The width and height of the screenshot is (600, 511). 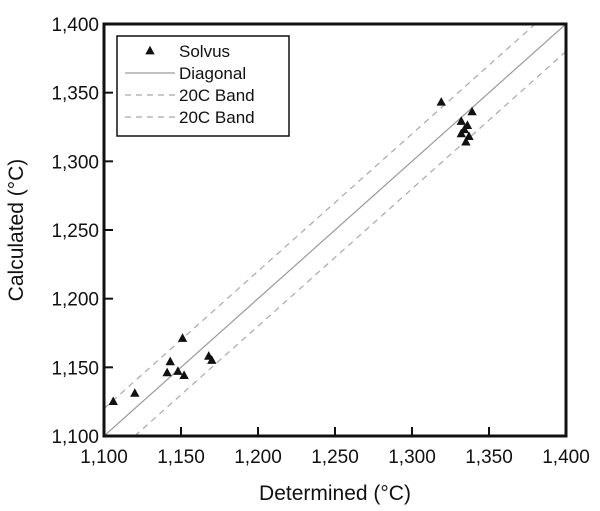 I want to click on y-tick-label: 1,100, so click(x=75, y=437).